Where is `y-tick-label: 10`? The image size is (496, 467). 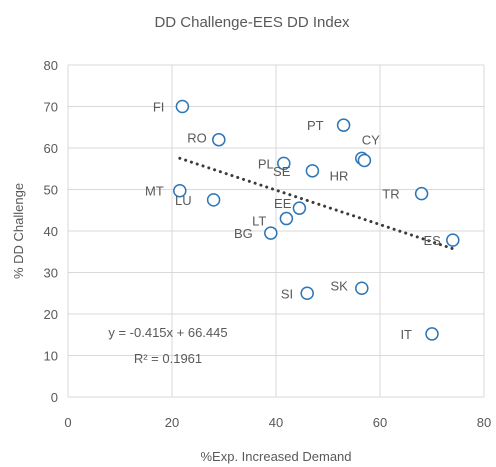 y-tick-label: 10 is located at coordinates (51, 356).